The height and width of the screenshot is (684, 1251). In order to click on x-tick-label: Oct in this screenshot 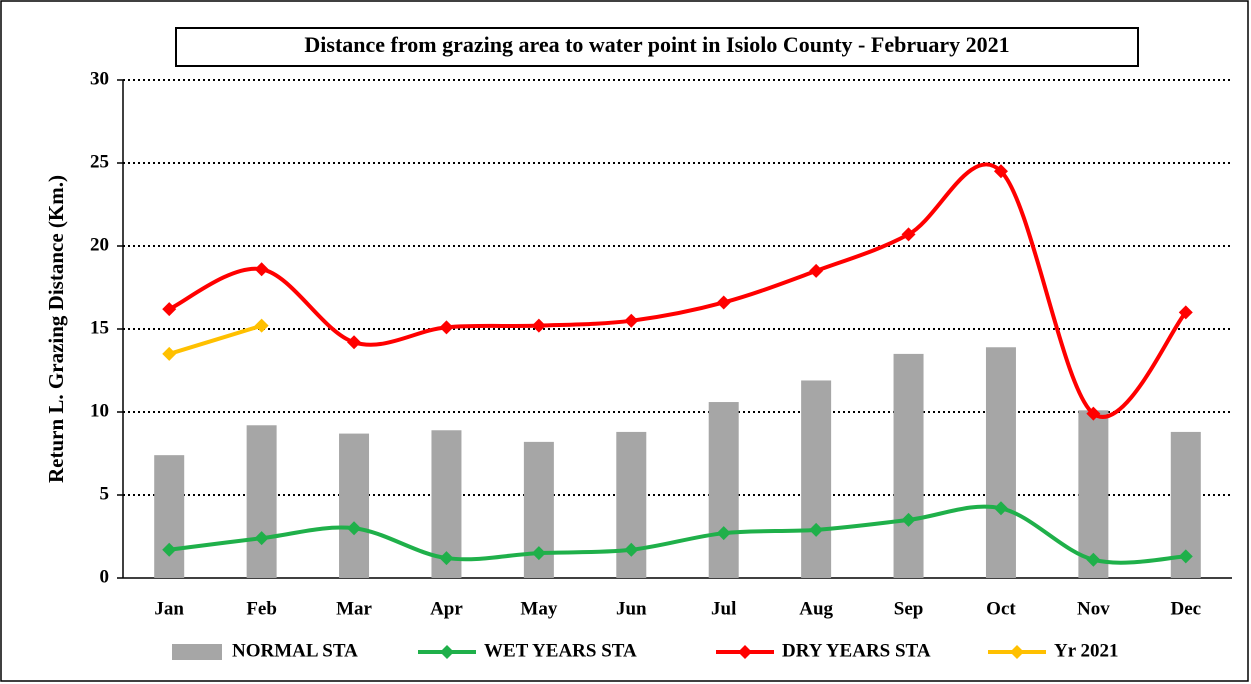, I will do `click(1001, 608)`.